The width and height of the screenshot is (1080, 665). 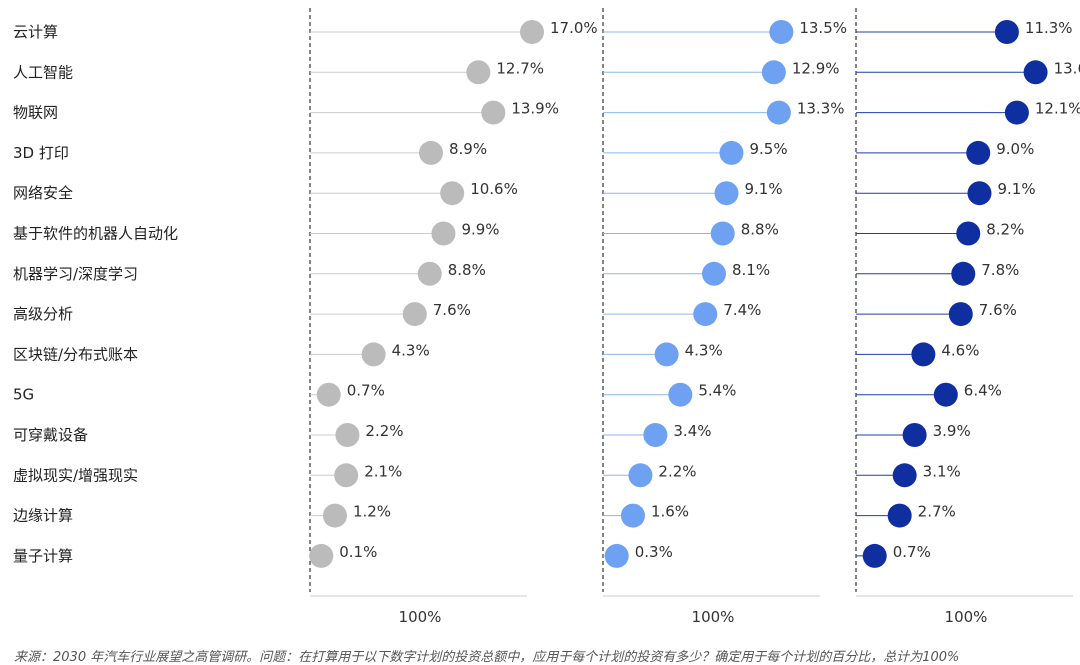 What do you see at coordinates (50, 435) in the screenshot?
I see `category-label: 可穿戴设备` at bounding box center [50, 435].